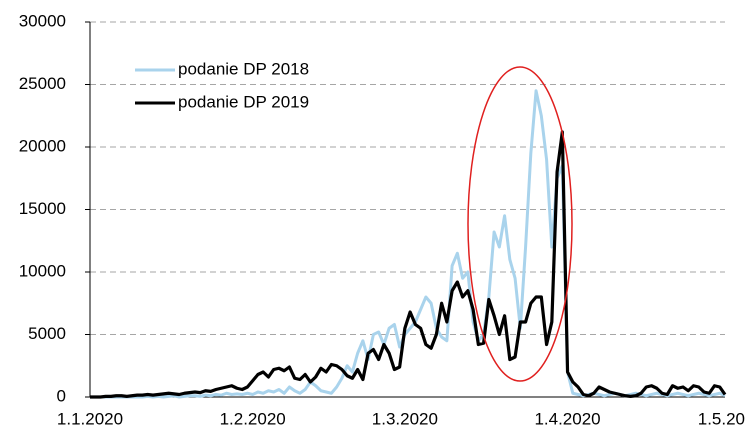  I want to click on highlight-ellipse, so click(520, 224).